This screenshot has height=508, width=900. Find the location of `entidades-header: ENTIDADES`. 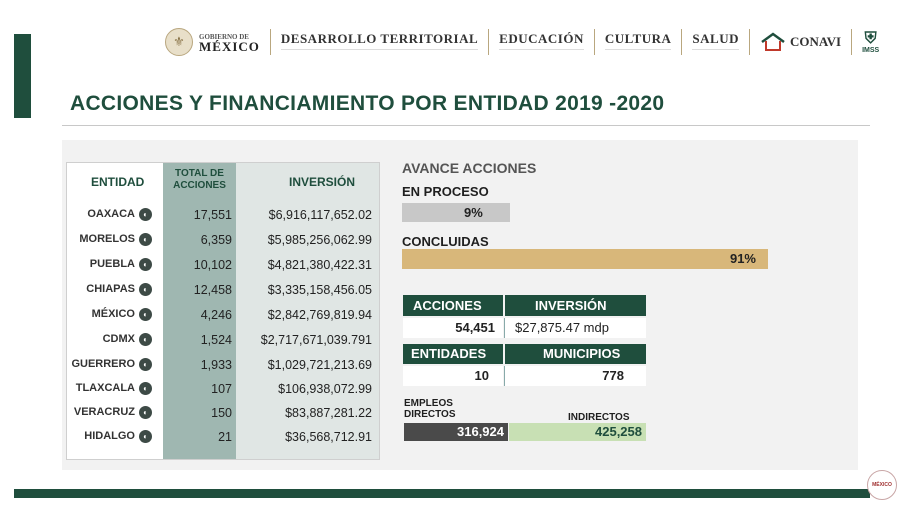

entidades-header: ENTIDADES is located at coordinates (453, 354).